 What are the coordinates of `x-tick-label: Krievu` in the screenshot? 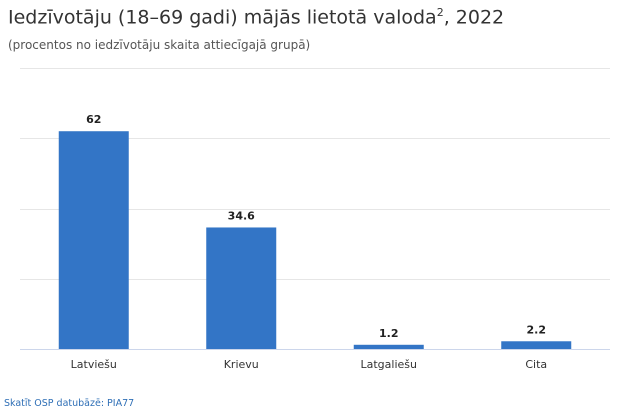 It's located at (241, 364).